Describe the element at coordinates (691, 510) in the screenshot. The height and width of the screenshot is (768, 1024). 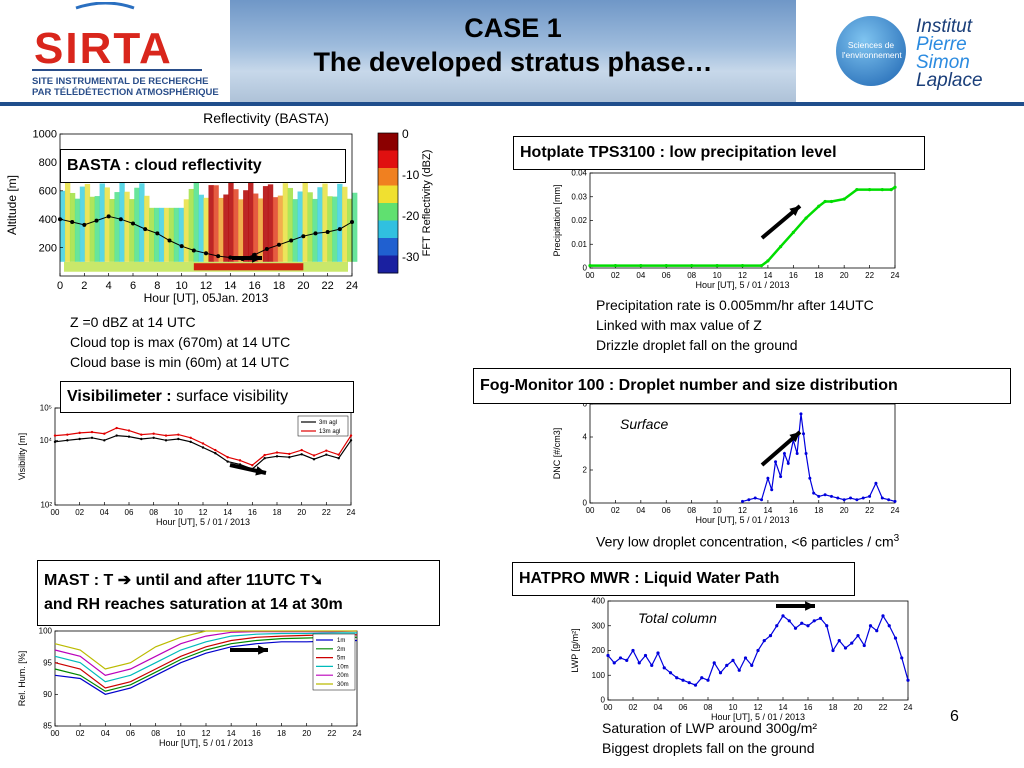
I see `fog-x-tick-label: 08` at that location.